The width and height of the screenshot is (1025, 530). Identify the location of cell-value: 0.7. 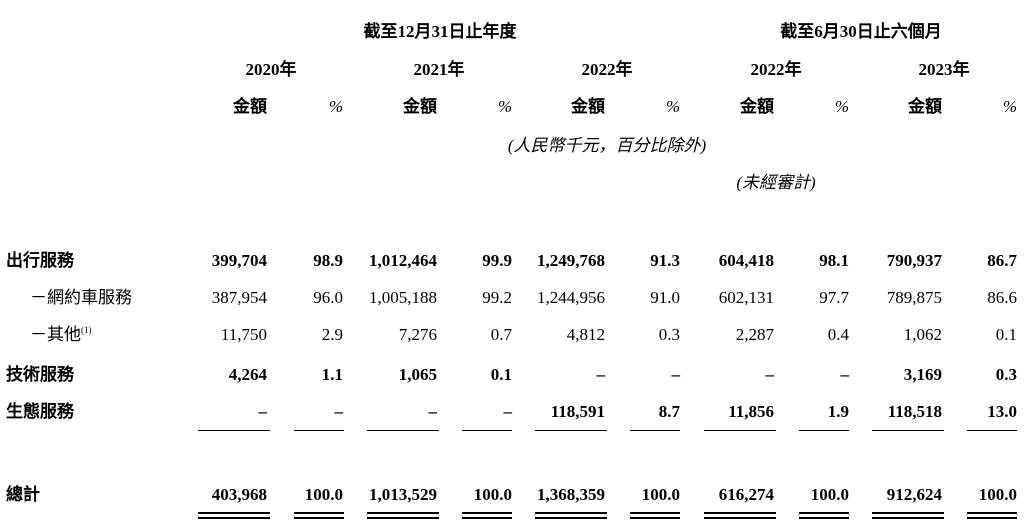
(501, 334).